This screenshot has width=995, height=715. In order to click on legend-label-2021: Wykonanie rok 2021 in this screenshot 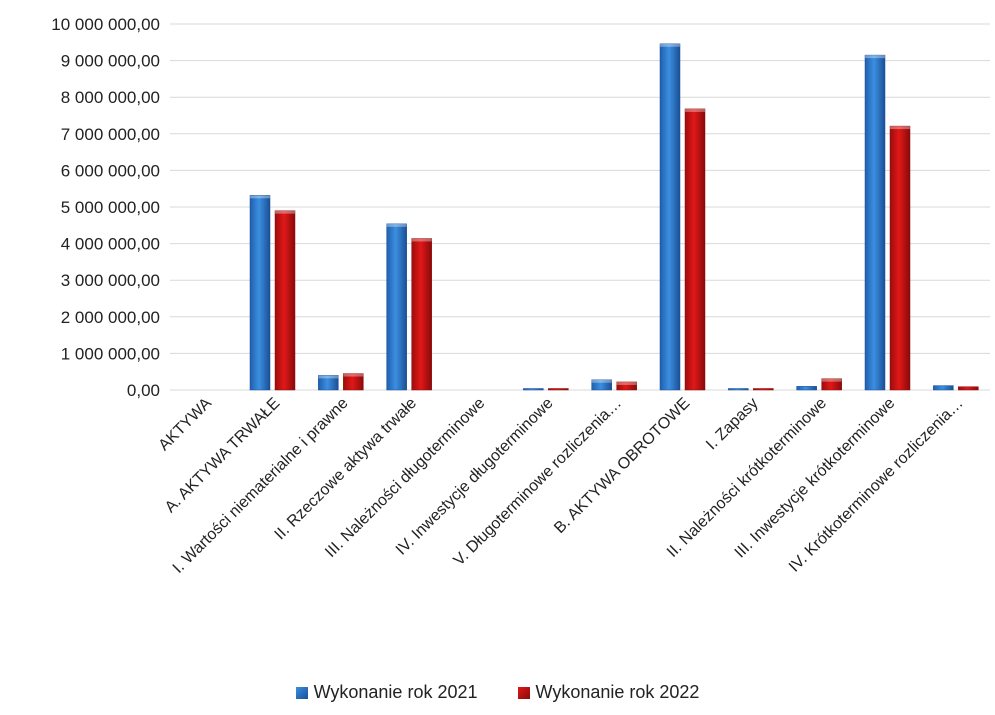, I will do `click(395, 692)`.